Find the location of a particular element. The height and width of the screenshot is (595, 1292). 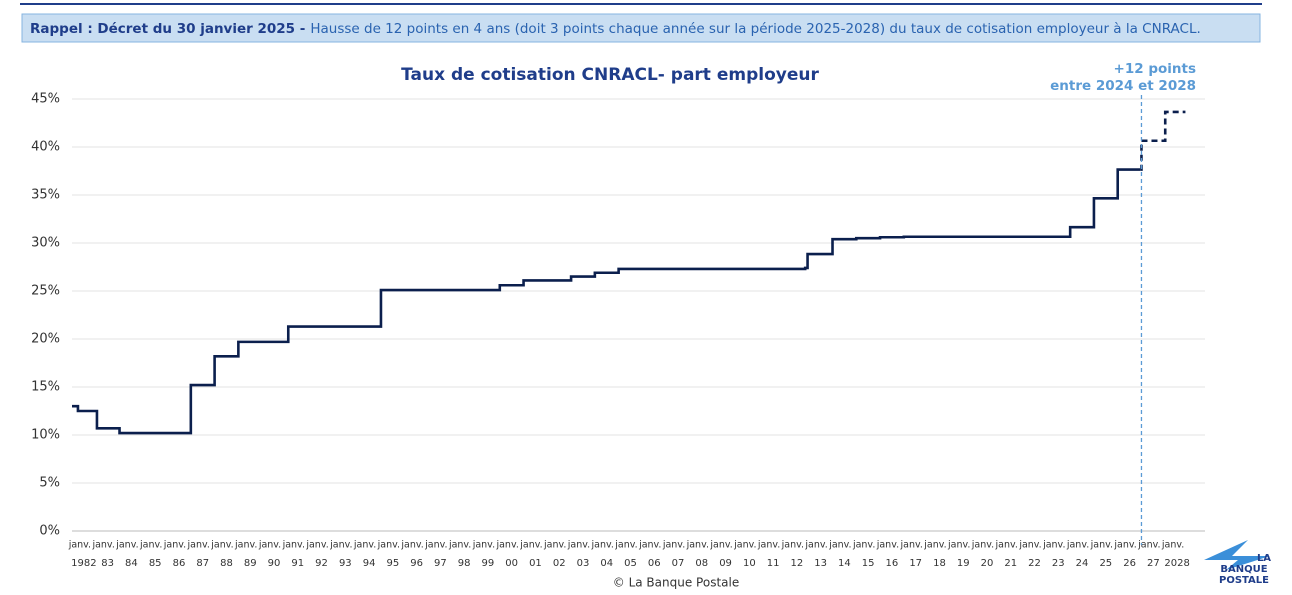

x-tick-label: 17 is located at coordinates (915, 563).